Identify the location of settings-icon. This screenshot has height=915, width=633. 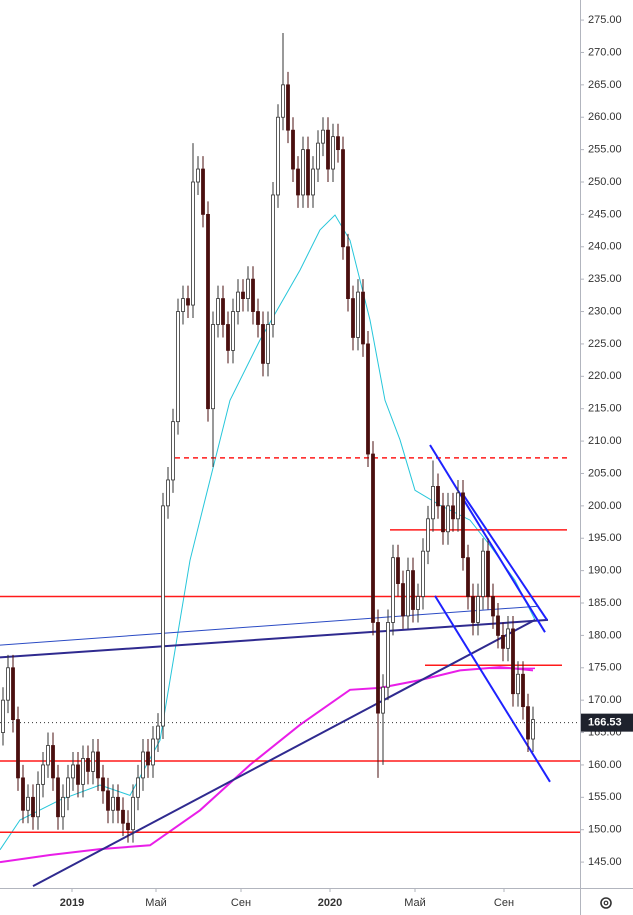
(606, 903).